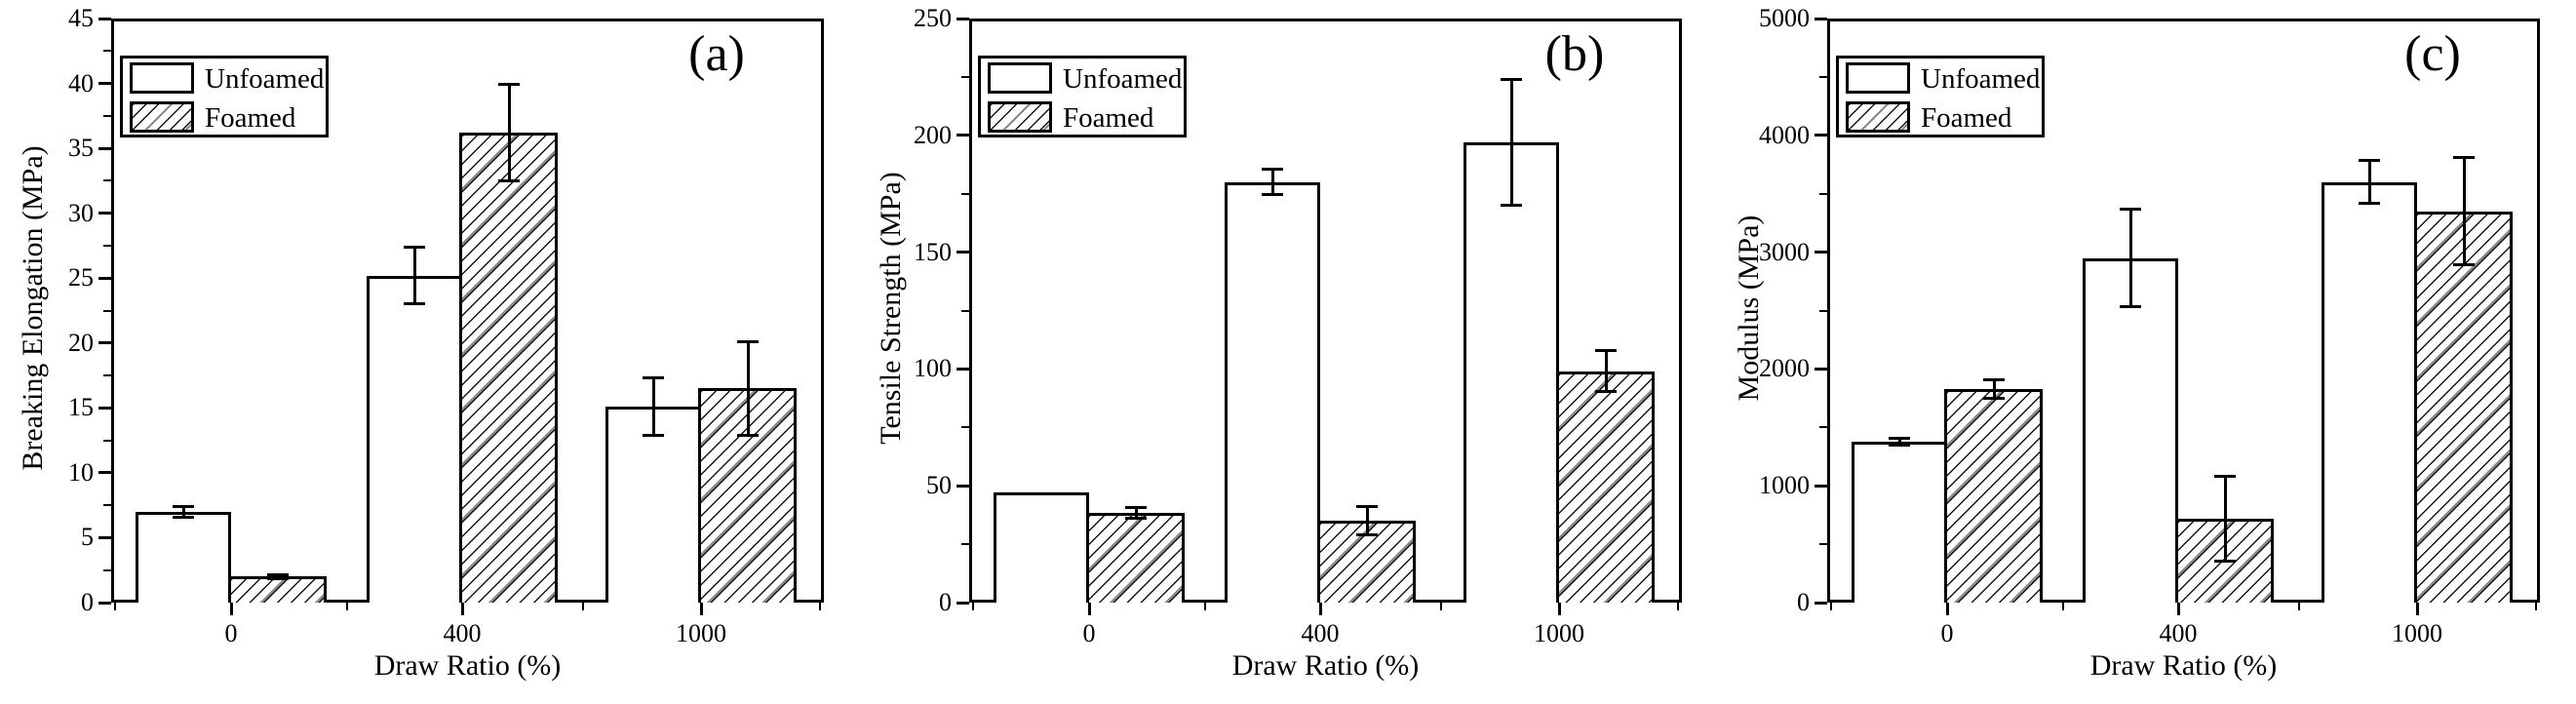 The width and height of the screenshot is (2576, 704). Describe the element at coordinates (1749, 308) in the screenshot. I see `y-axis-title: Modulus (MPa)` at that location.